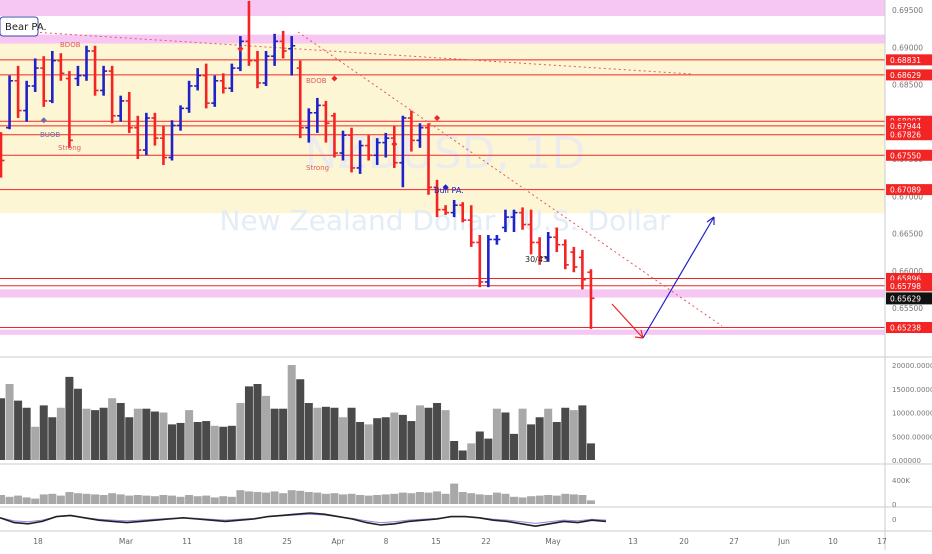 The height and width of the screenshot is (554, 932). Describe the element at coordinates (909, 298) in the screenshot. I see `current-price-tag` at that location.